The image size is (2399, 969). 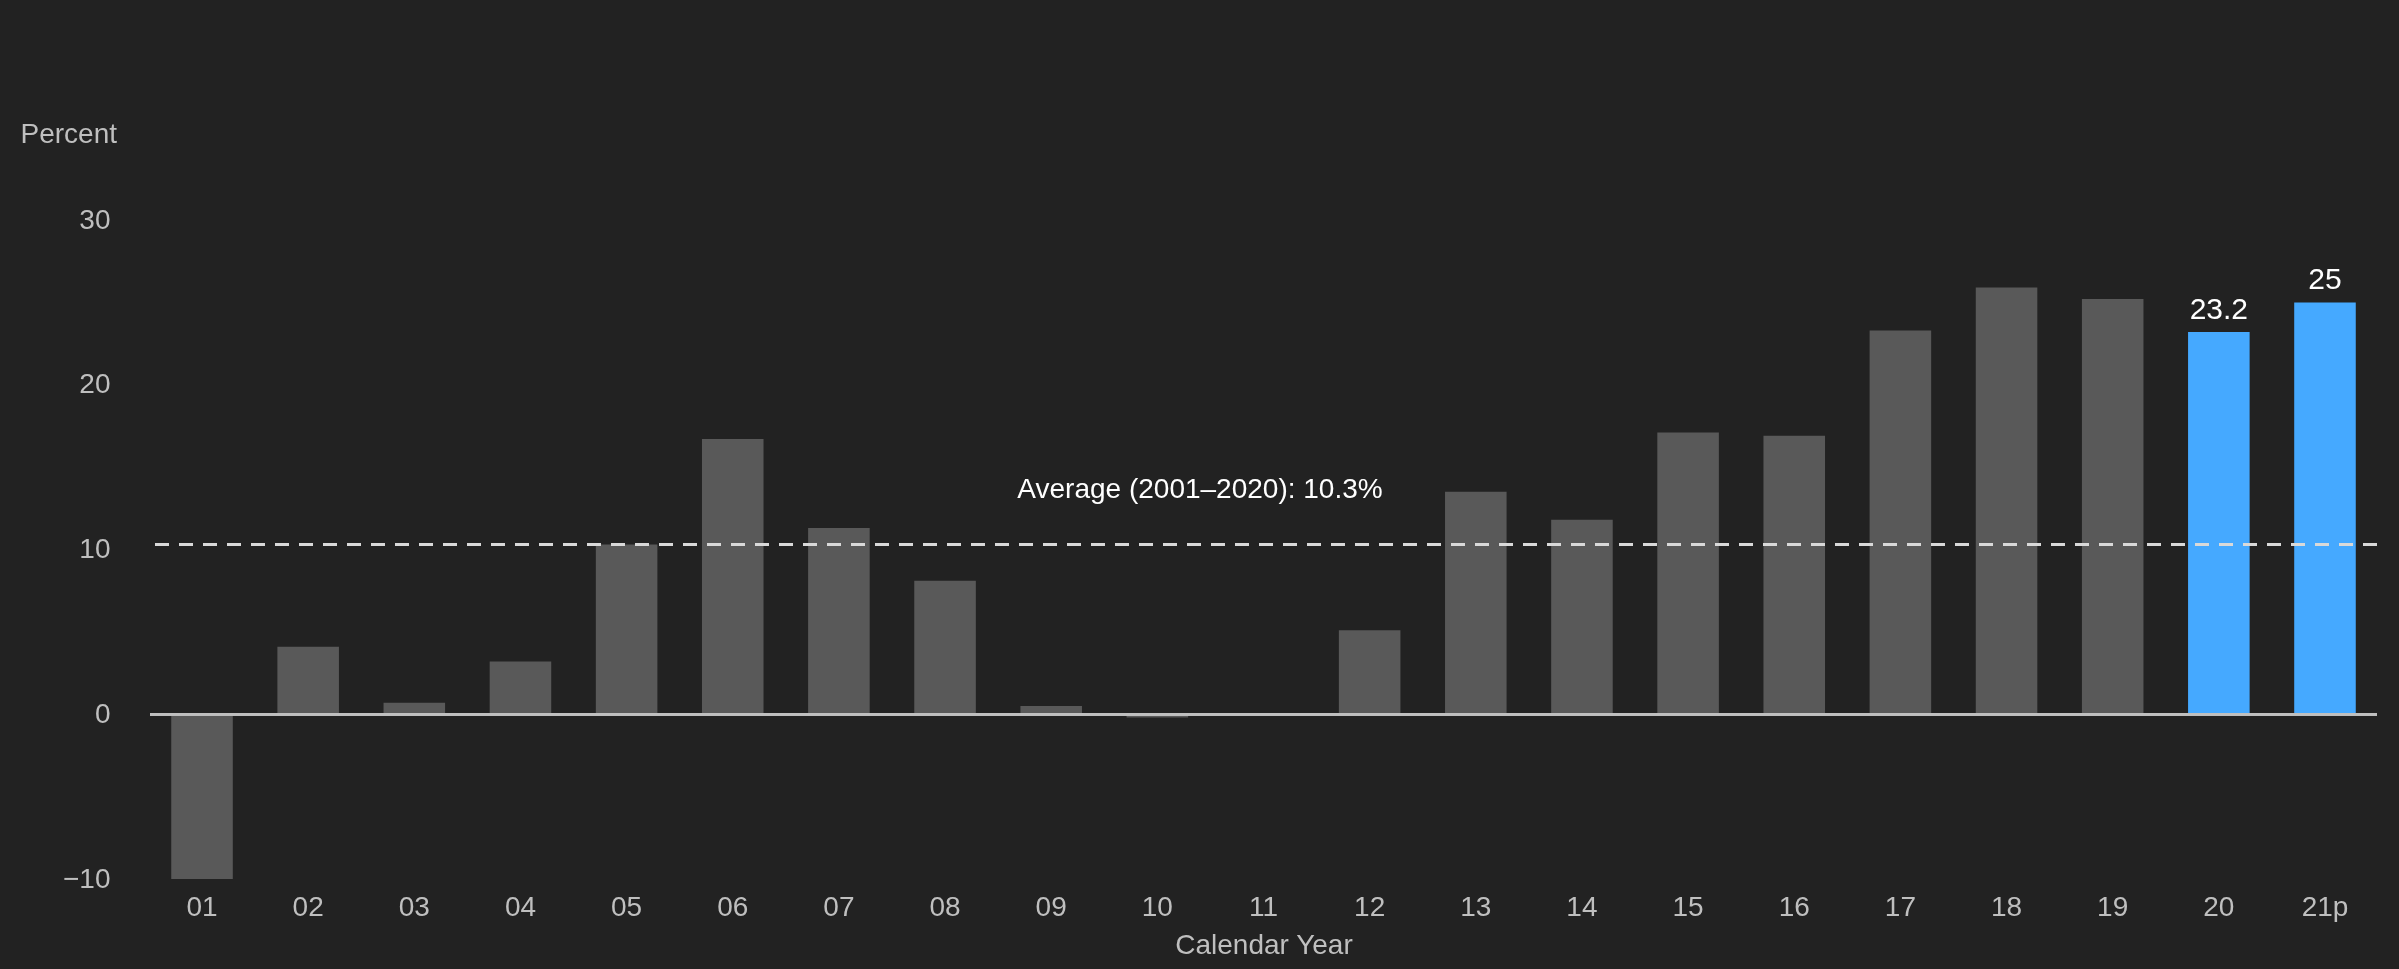 I want to click on x-tick-label: 19, so click(x=2113, y=906).